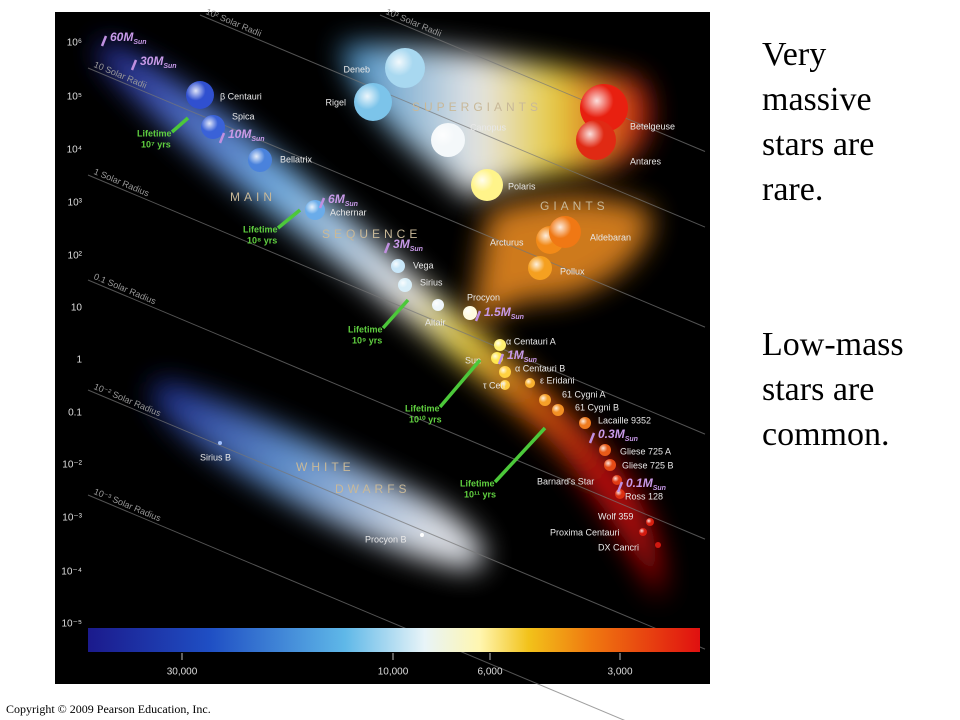 Image resolution: width=960 pixels, height=720 pixels. Describe the element at coordinates (483, 297) in the screenshot. I see `star-label: Procyon` at that location.